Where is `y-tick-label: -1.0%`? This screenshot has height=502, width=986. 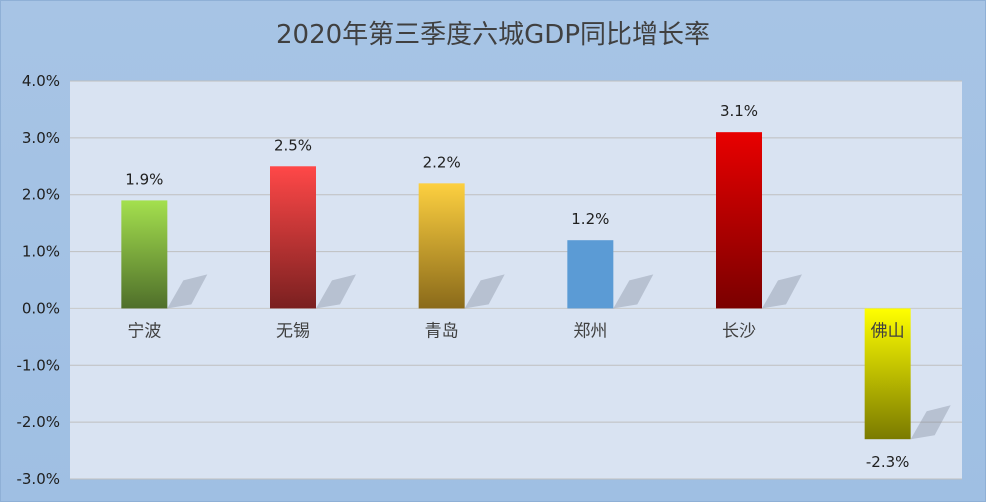
y-tick-label: -1.0% is located at coordinates (38, 365).